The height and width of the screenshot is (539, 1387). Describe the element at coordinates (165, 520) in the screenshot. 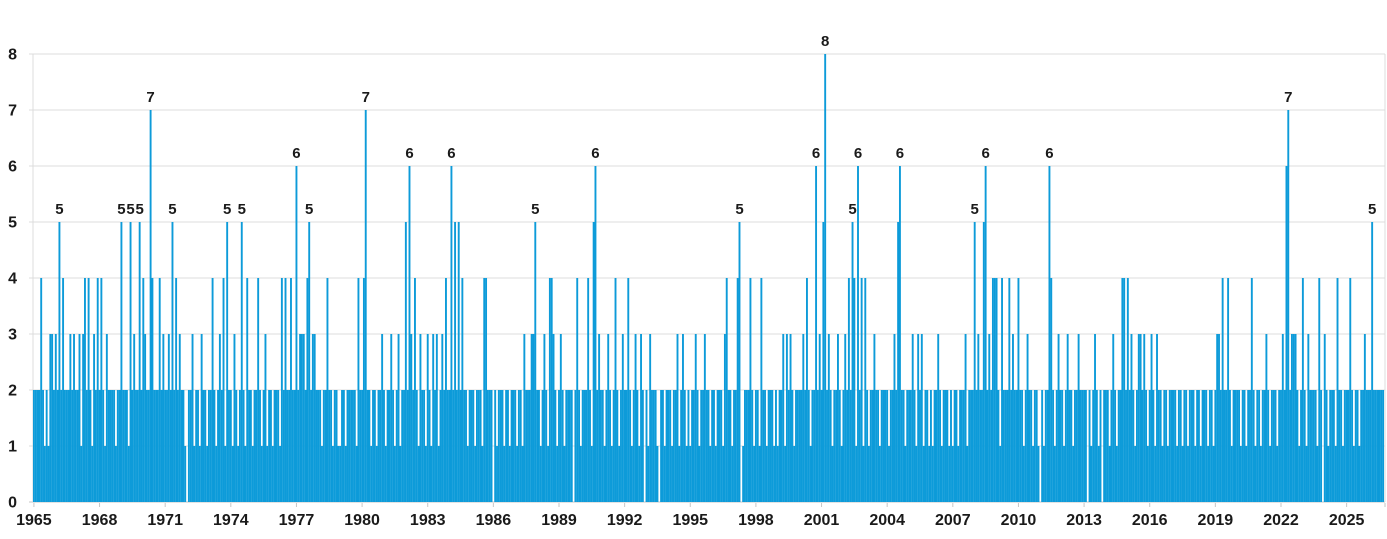

I see `x-axis-tick-label: 1971` at that location.